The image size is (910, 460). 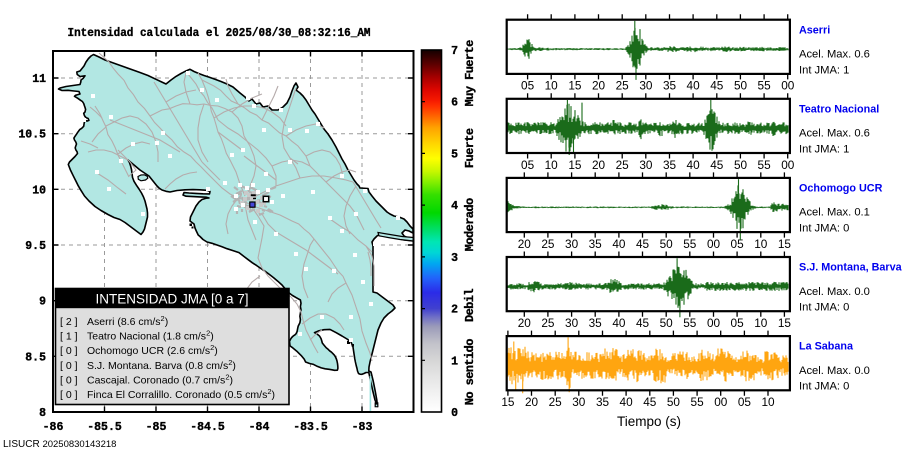 I want to click on svg-text: -83.5, so click(x=310, y=427).